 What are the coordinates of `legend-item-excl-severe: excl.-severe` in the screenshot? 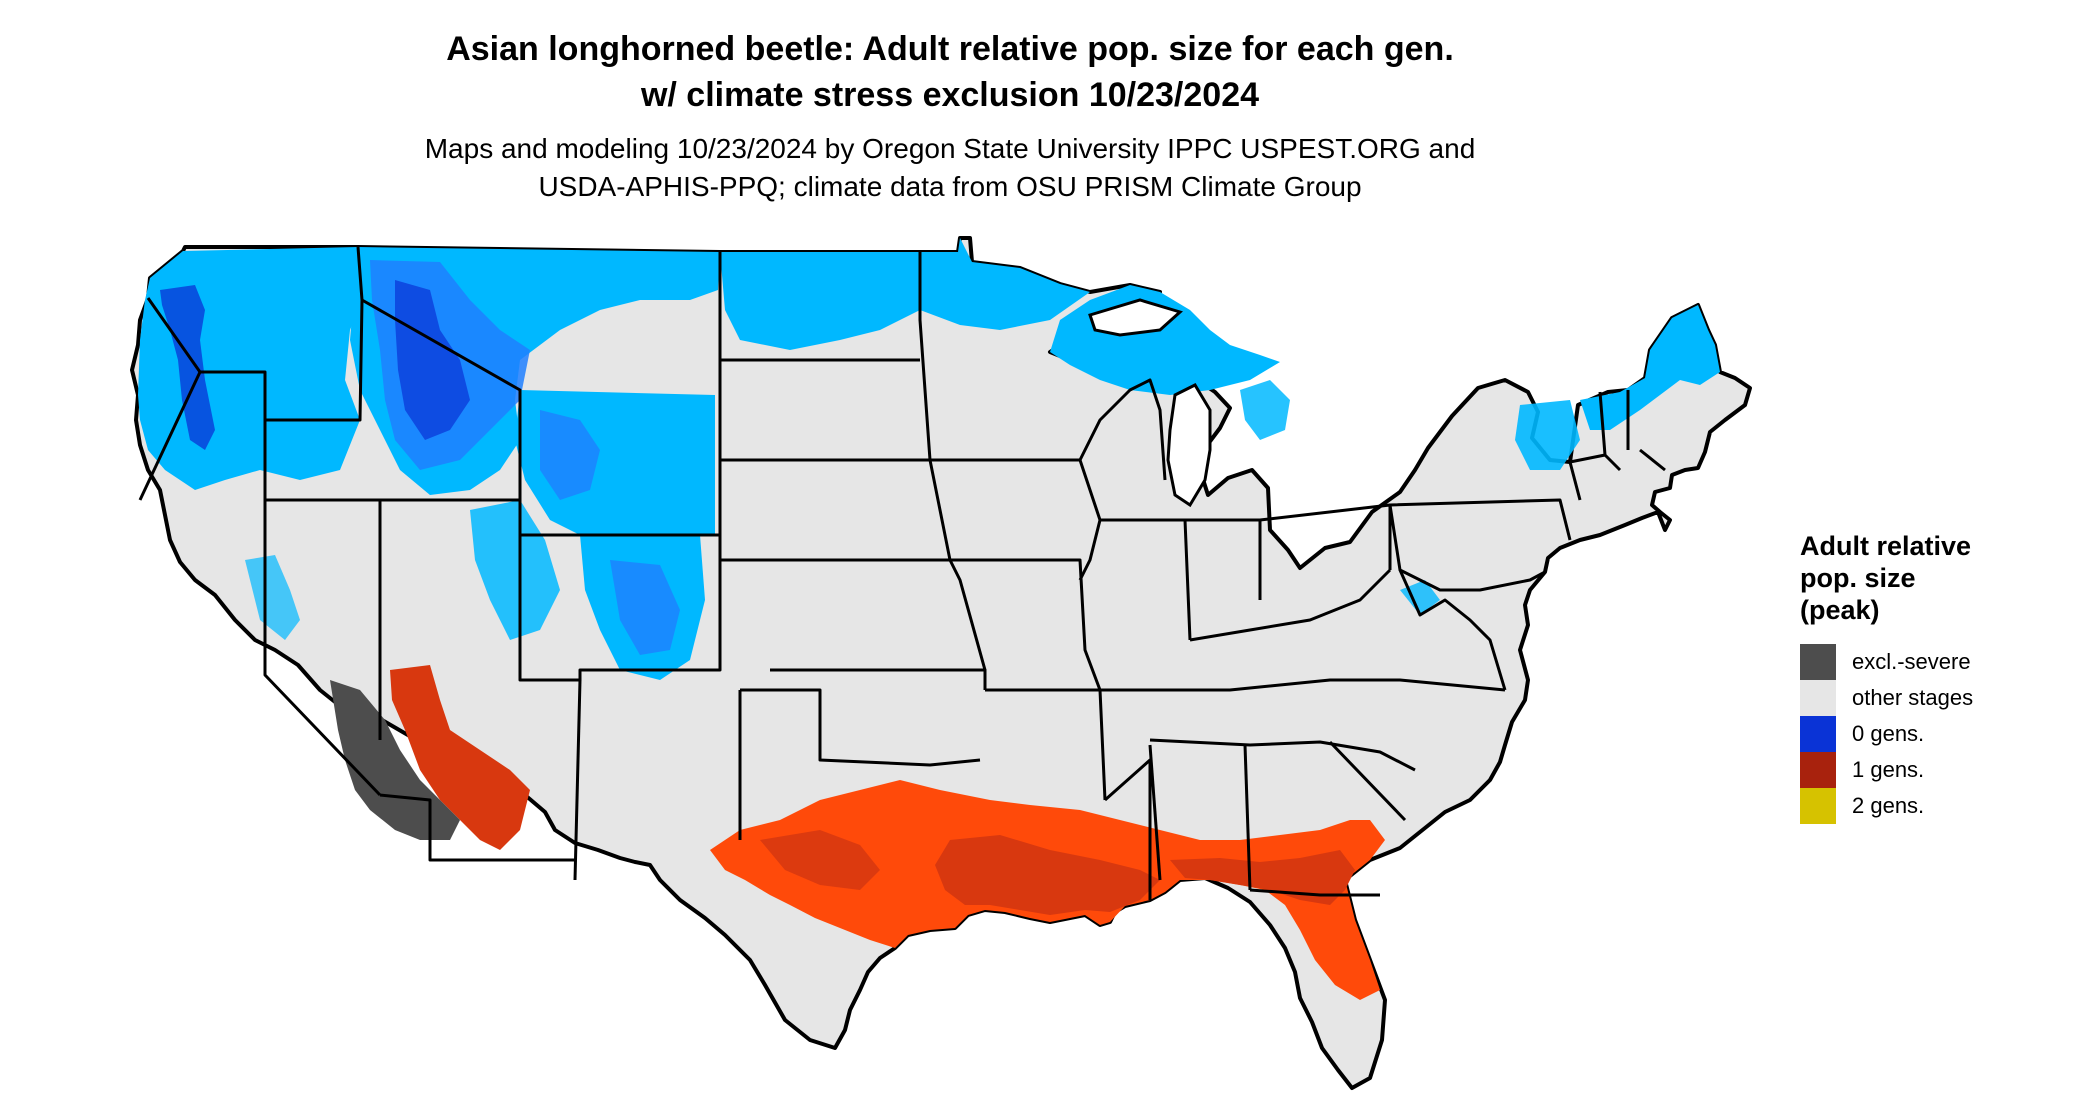 It's located at (1940, 662).